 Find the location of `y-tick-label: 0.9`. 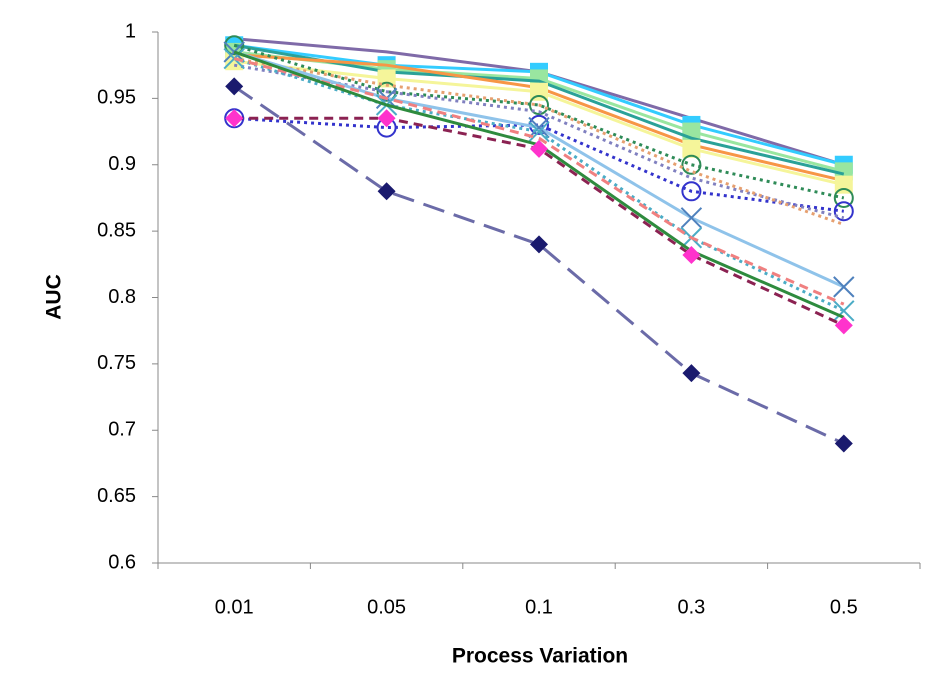

y-tick-label: 0.9 is located at coordinates (122, 164).